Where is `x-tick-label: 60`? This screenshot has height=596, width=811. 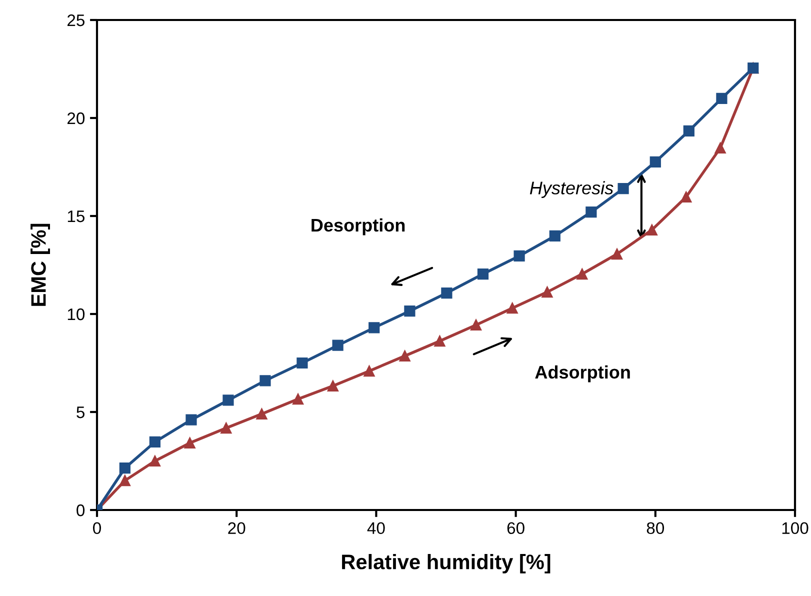 x-tick-label: 60 is located at coordinates (515, 528).